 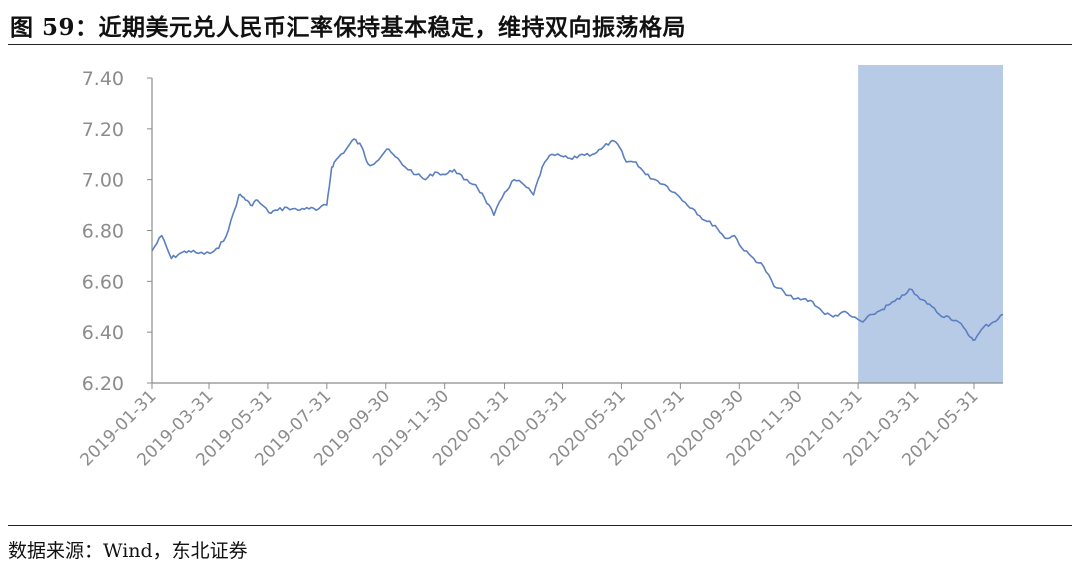 I want to click on y-tick-label: 6.20, so click(x=103, y=384).